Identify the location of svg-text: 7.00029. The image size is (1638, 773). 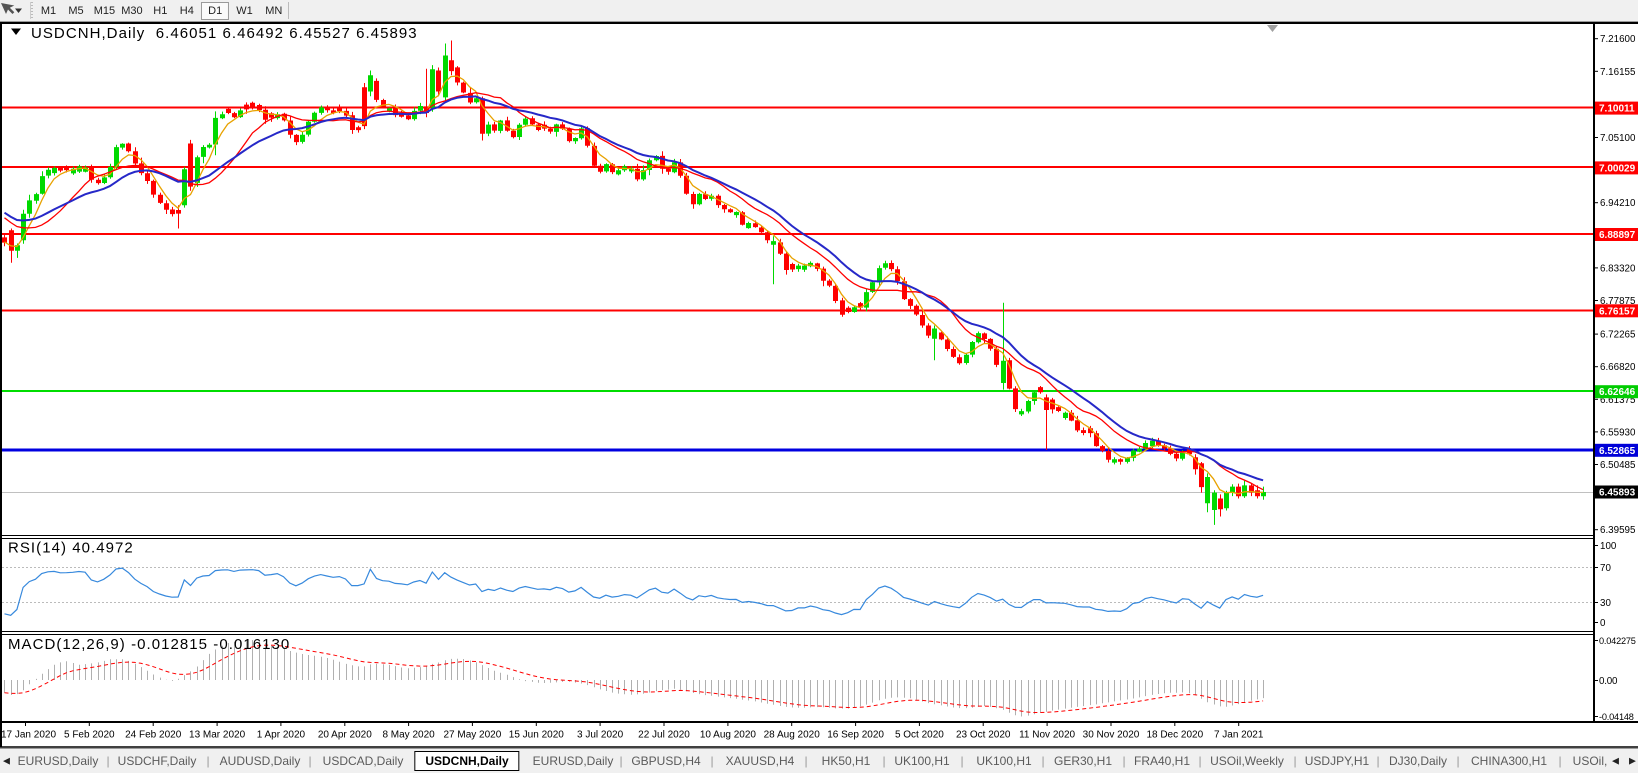
(1617, 168).